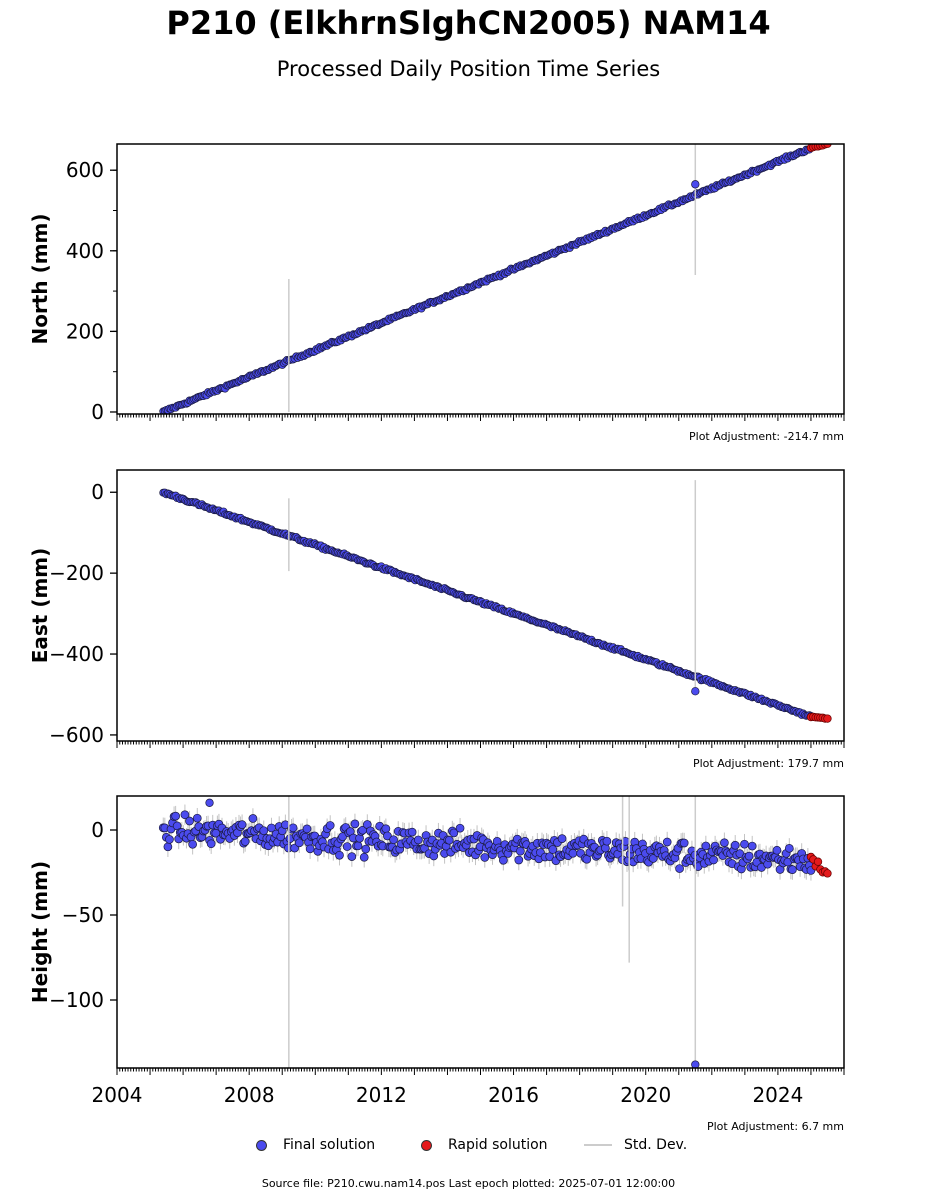  What do you see at coordinates (768, 763) in the screenshot?
I see `plot-adjustment-east: Plot Adjustment: 179.7 mm` at bounding box center [768, 763].